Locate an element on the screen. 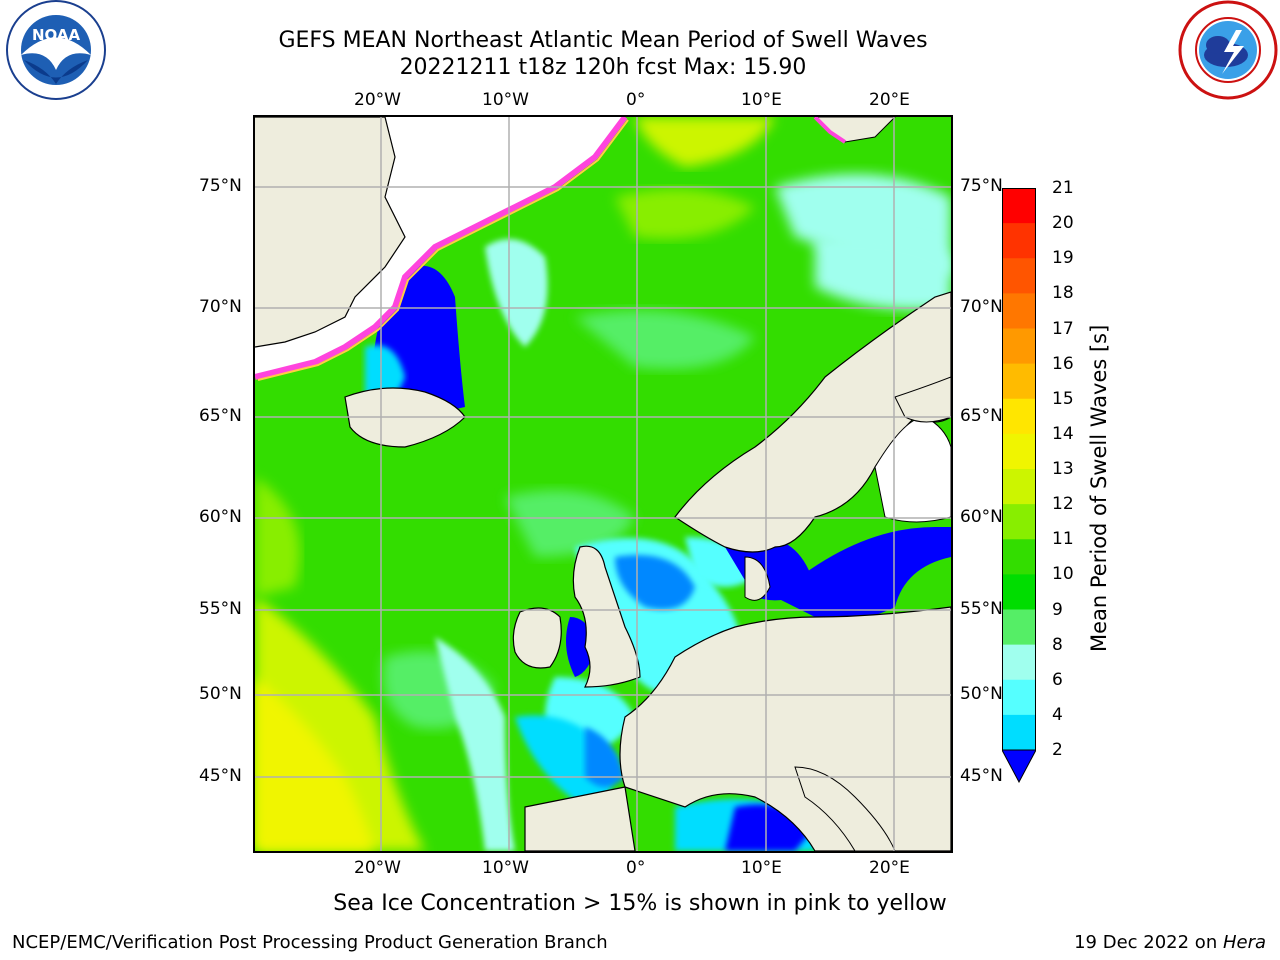  lon-label-top: 0° is located at coordinates (636, 100).